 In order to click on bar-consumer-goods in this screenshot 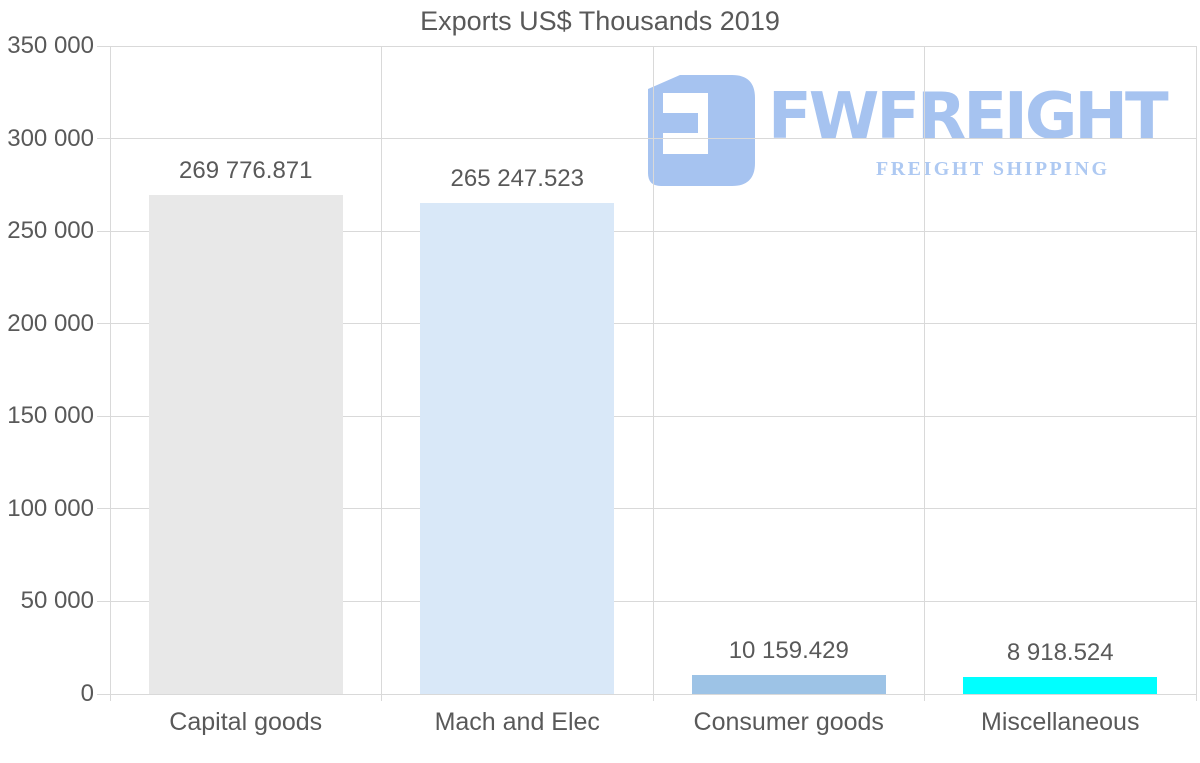, I will do `click(788, 684)`.